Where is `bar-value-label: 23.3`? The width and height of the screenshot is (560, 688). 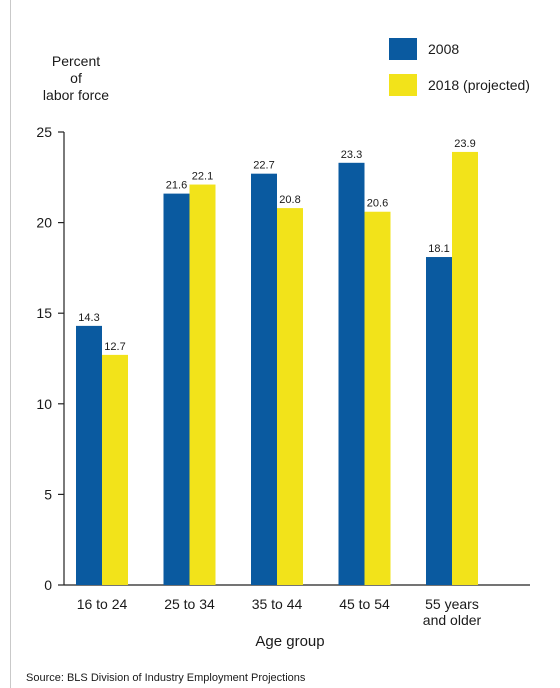
bar-value-label: 23.3 is located at coordinates (351, 155).